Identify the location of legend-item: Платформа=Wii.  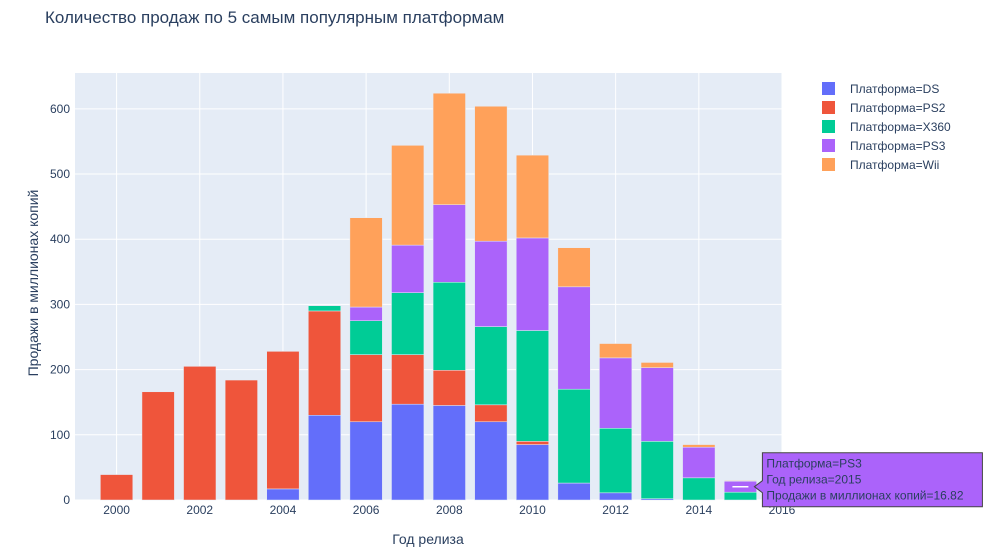
(880, 165).